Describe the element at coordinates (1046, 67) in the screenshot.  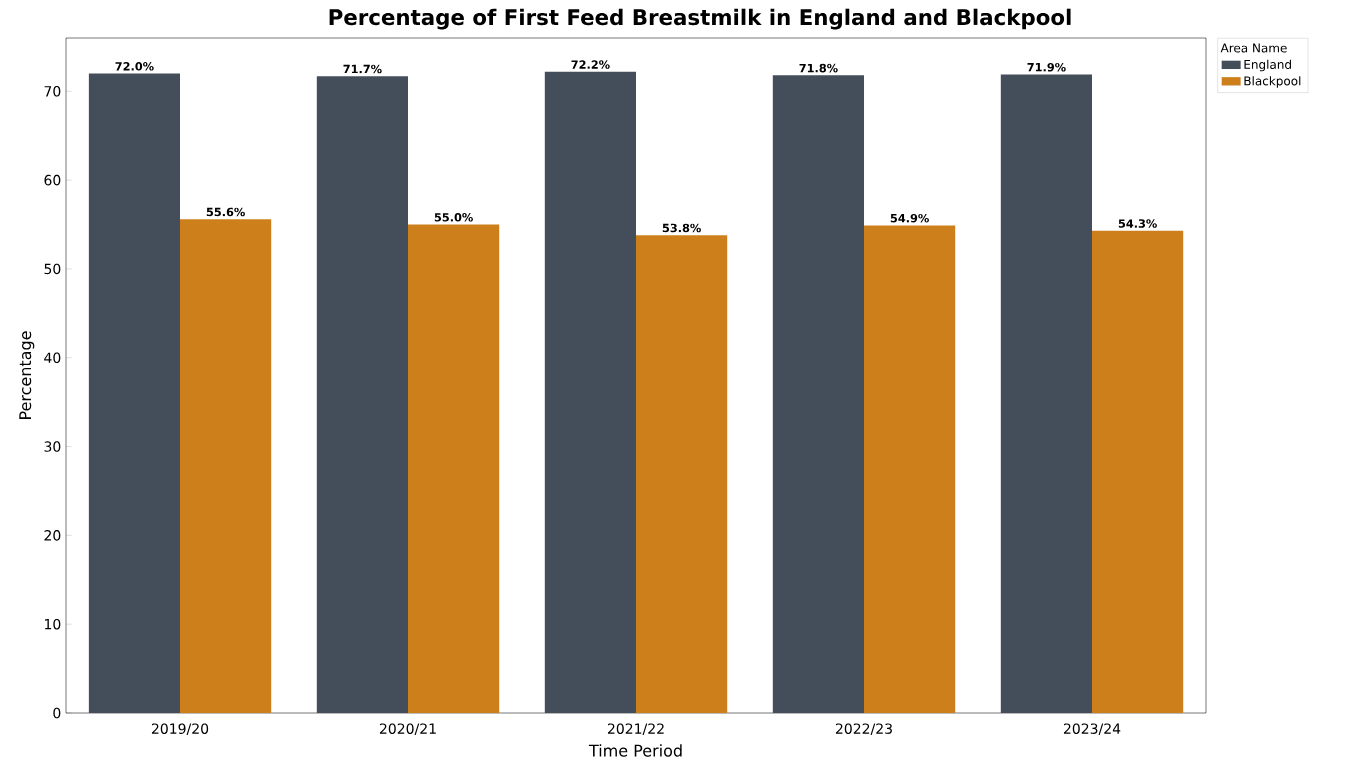
I see `data-label: 71.9%` at that location.